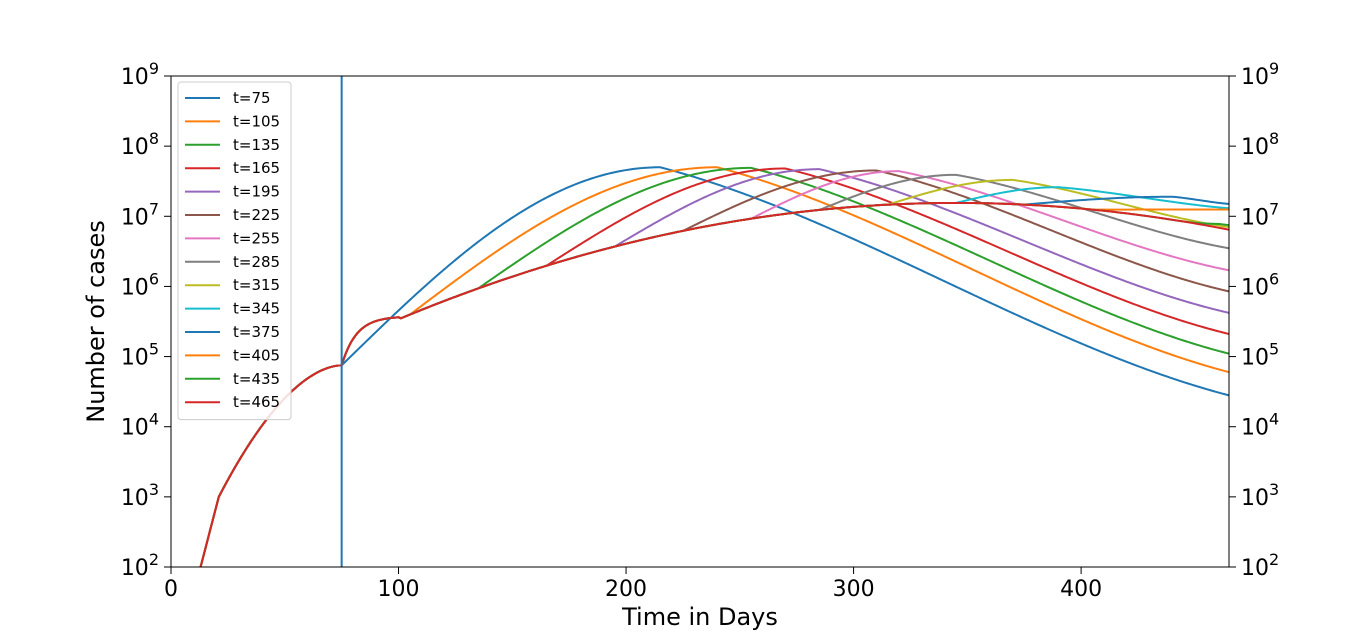  I want to click on legend-label: t=285, so click(256, 262).